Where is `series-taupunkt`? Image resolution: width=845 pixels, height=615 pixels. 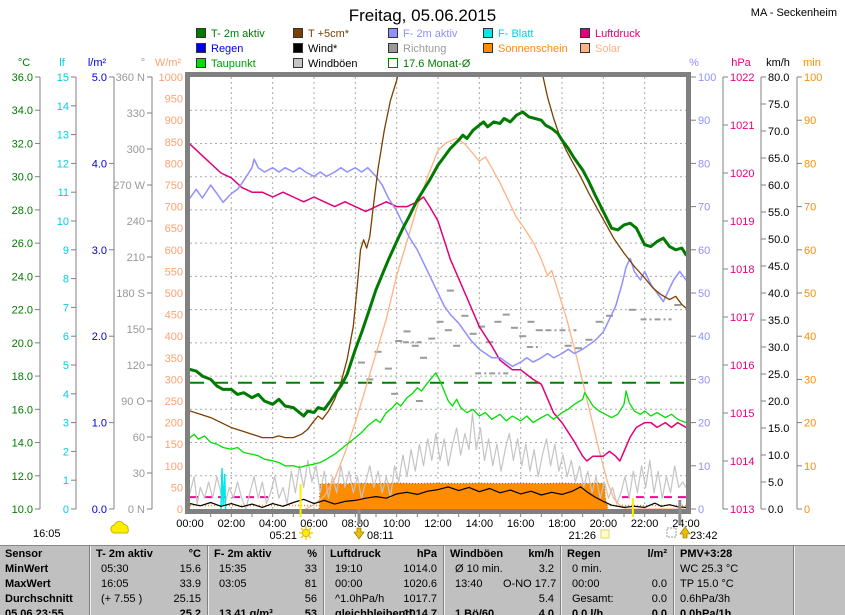 series-taupunkt is located at coordinates (438, 420).